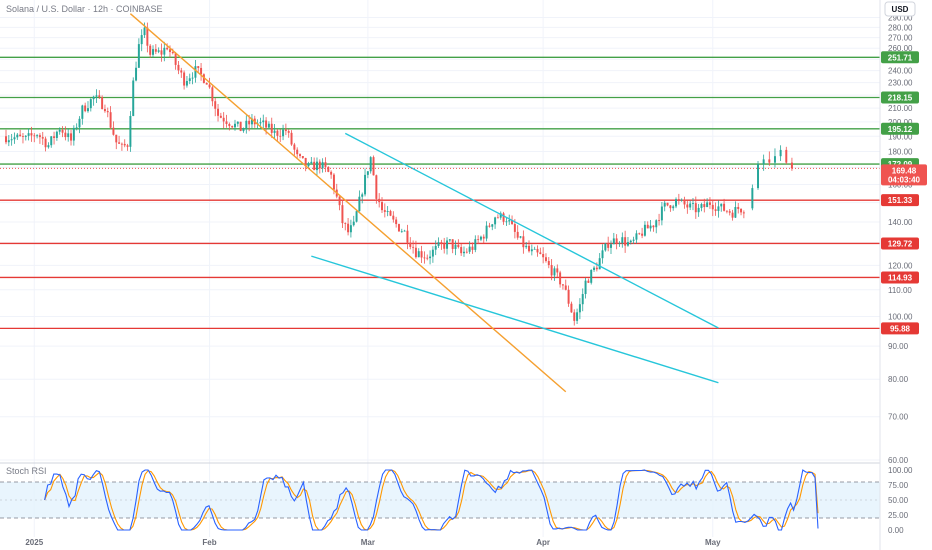 The image size is (932, 550). I want to click on level-tag-129.72: 129.72, so click(900, 243).